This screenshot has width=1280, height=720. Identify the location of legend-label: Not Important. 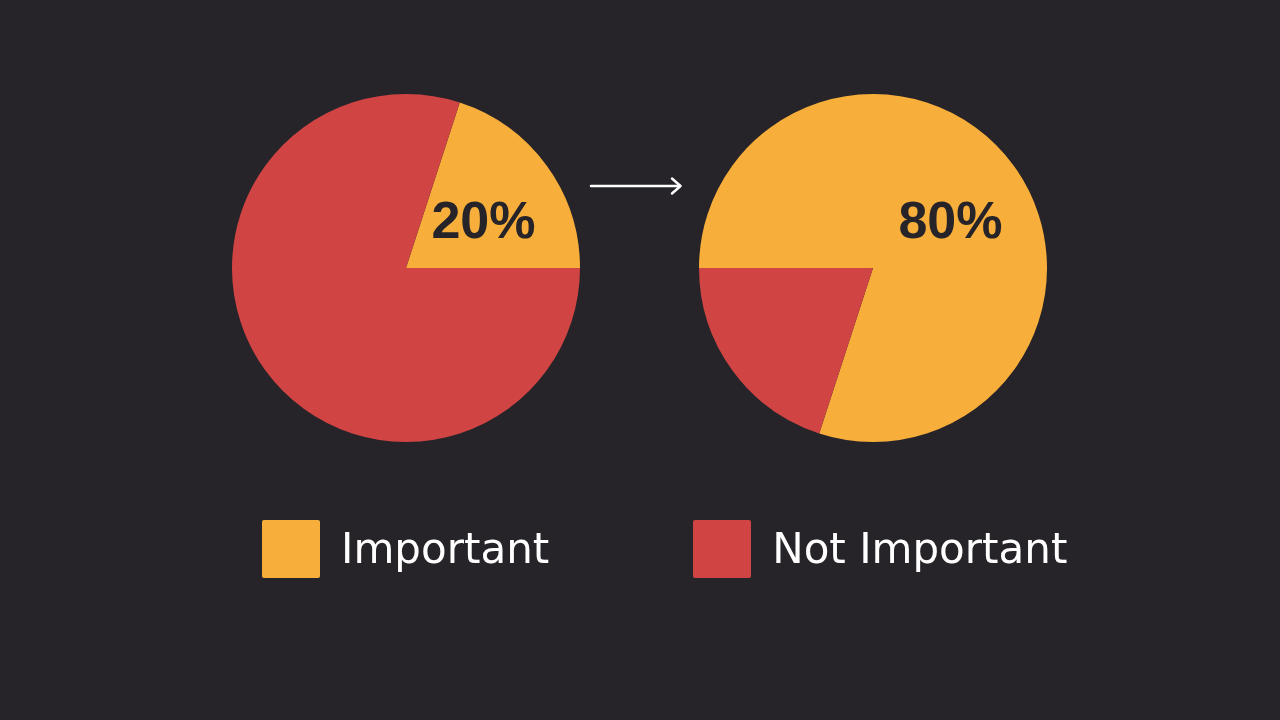
(920, 549).